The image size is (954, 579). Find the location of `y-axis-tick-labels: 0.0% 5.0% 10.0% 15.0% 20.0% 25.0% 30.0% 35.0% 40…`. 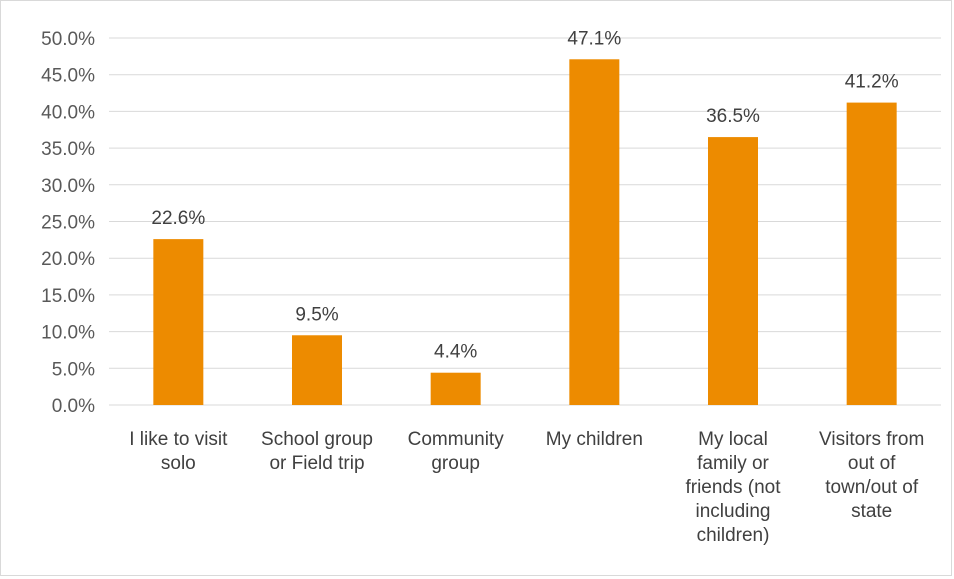

y-axis-tick-labels: 0.0% 5.0% 10.0% 15.0% 20.0% 25.0% 30.0% 35.0% 40… is located at coordinates (68, 223).